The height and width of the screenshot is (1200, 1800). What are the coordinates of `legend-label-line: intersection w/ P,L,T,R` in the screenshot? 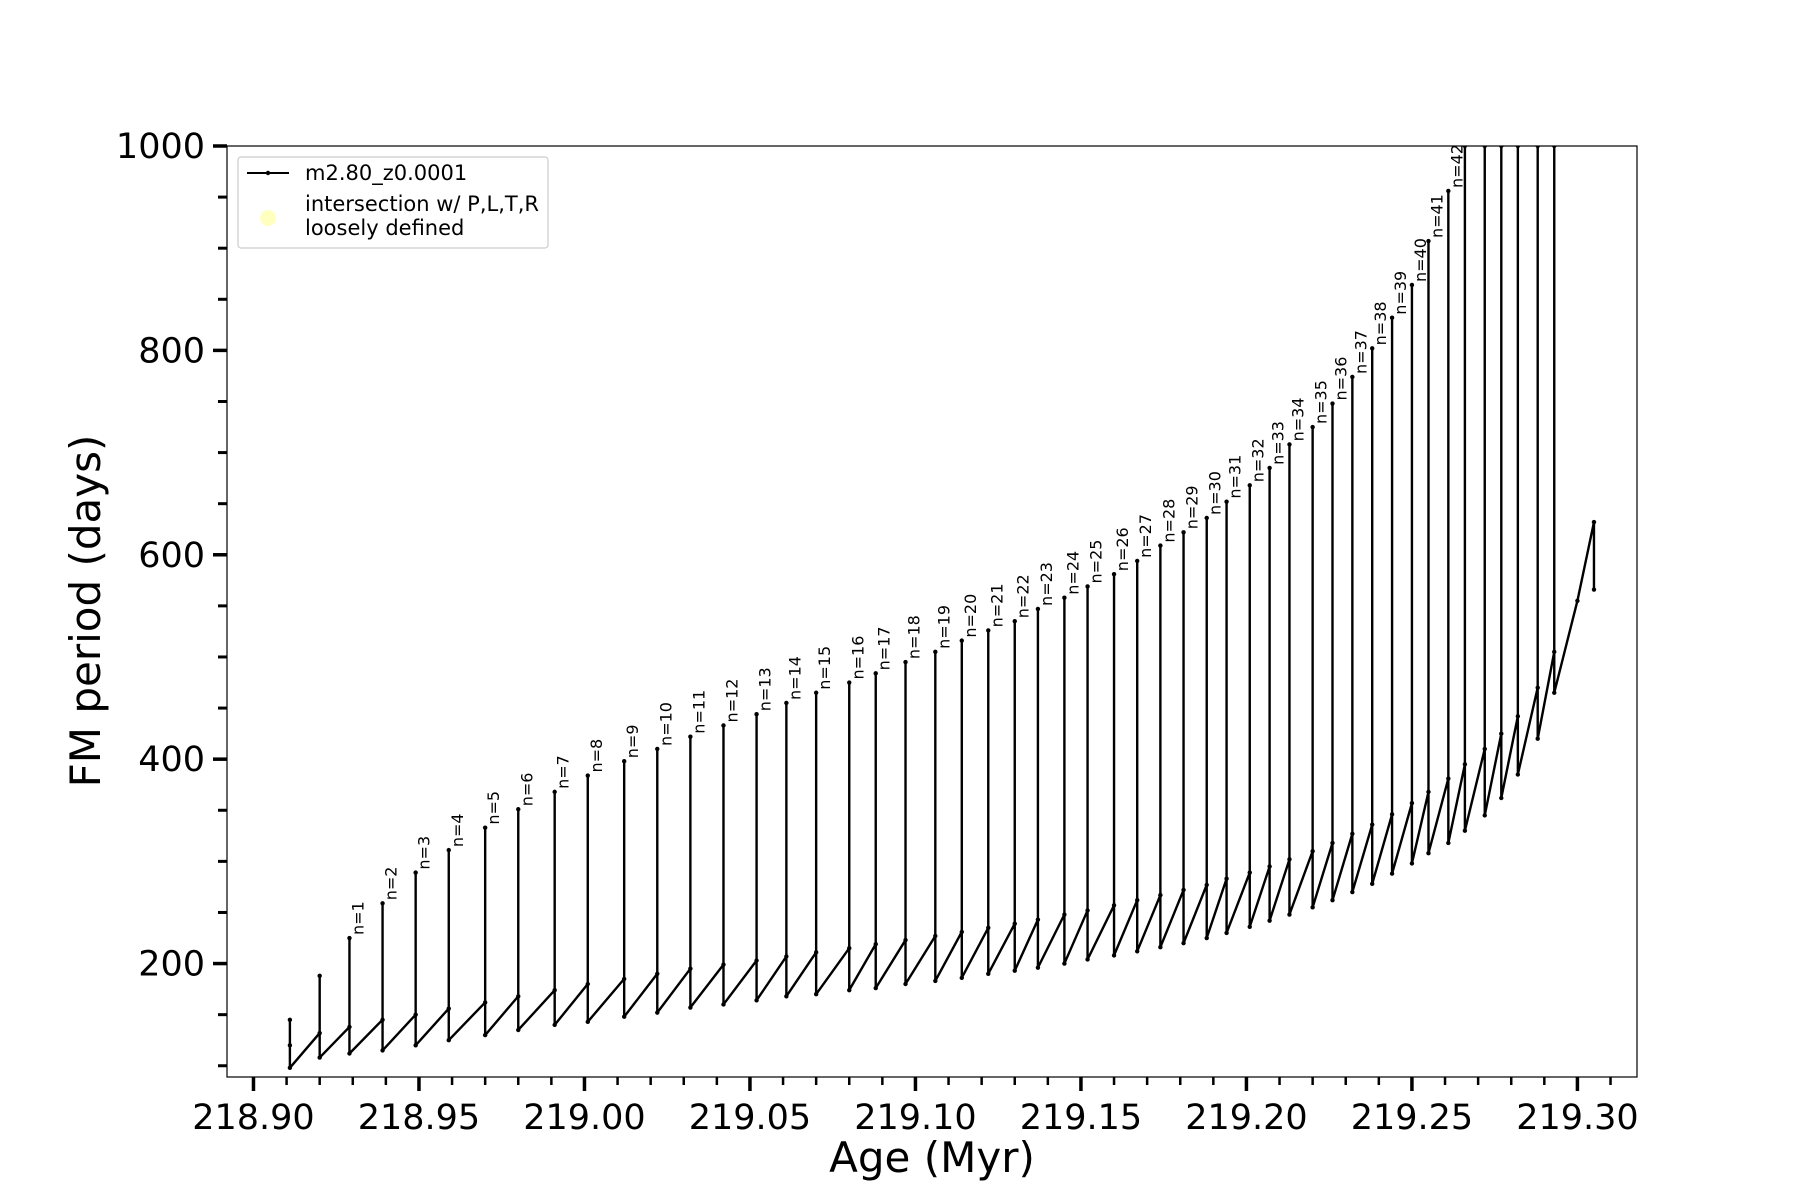 It's located at (422, 204).